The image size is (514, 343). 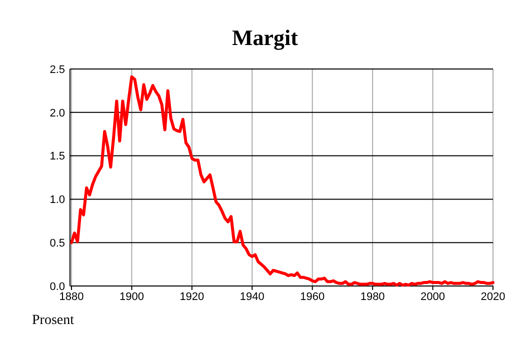 I want to click on x-tick-label: 2020, so click(x=493, y=297).